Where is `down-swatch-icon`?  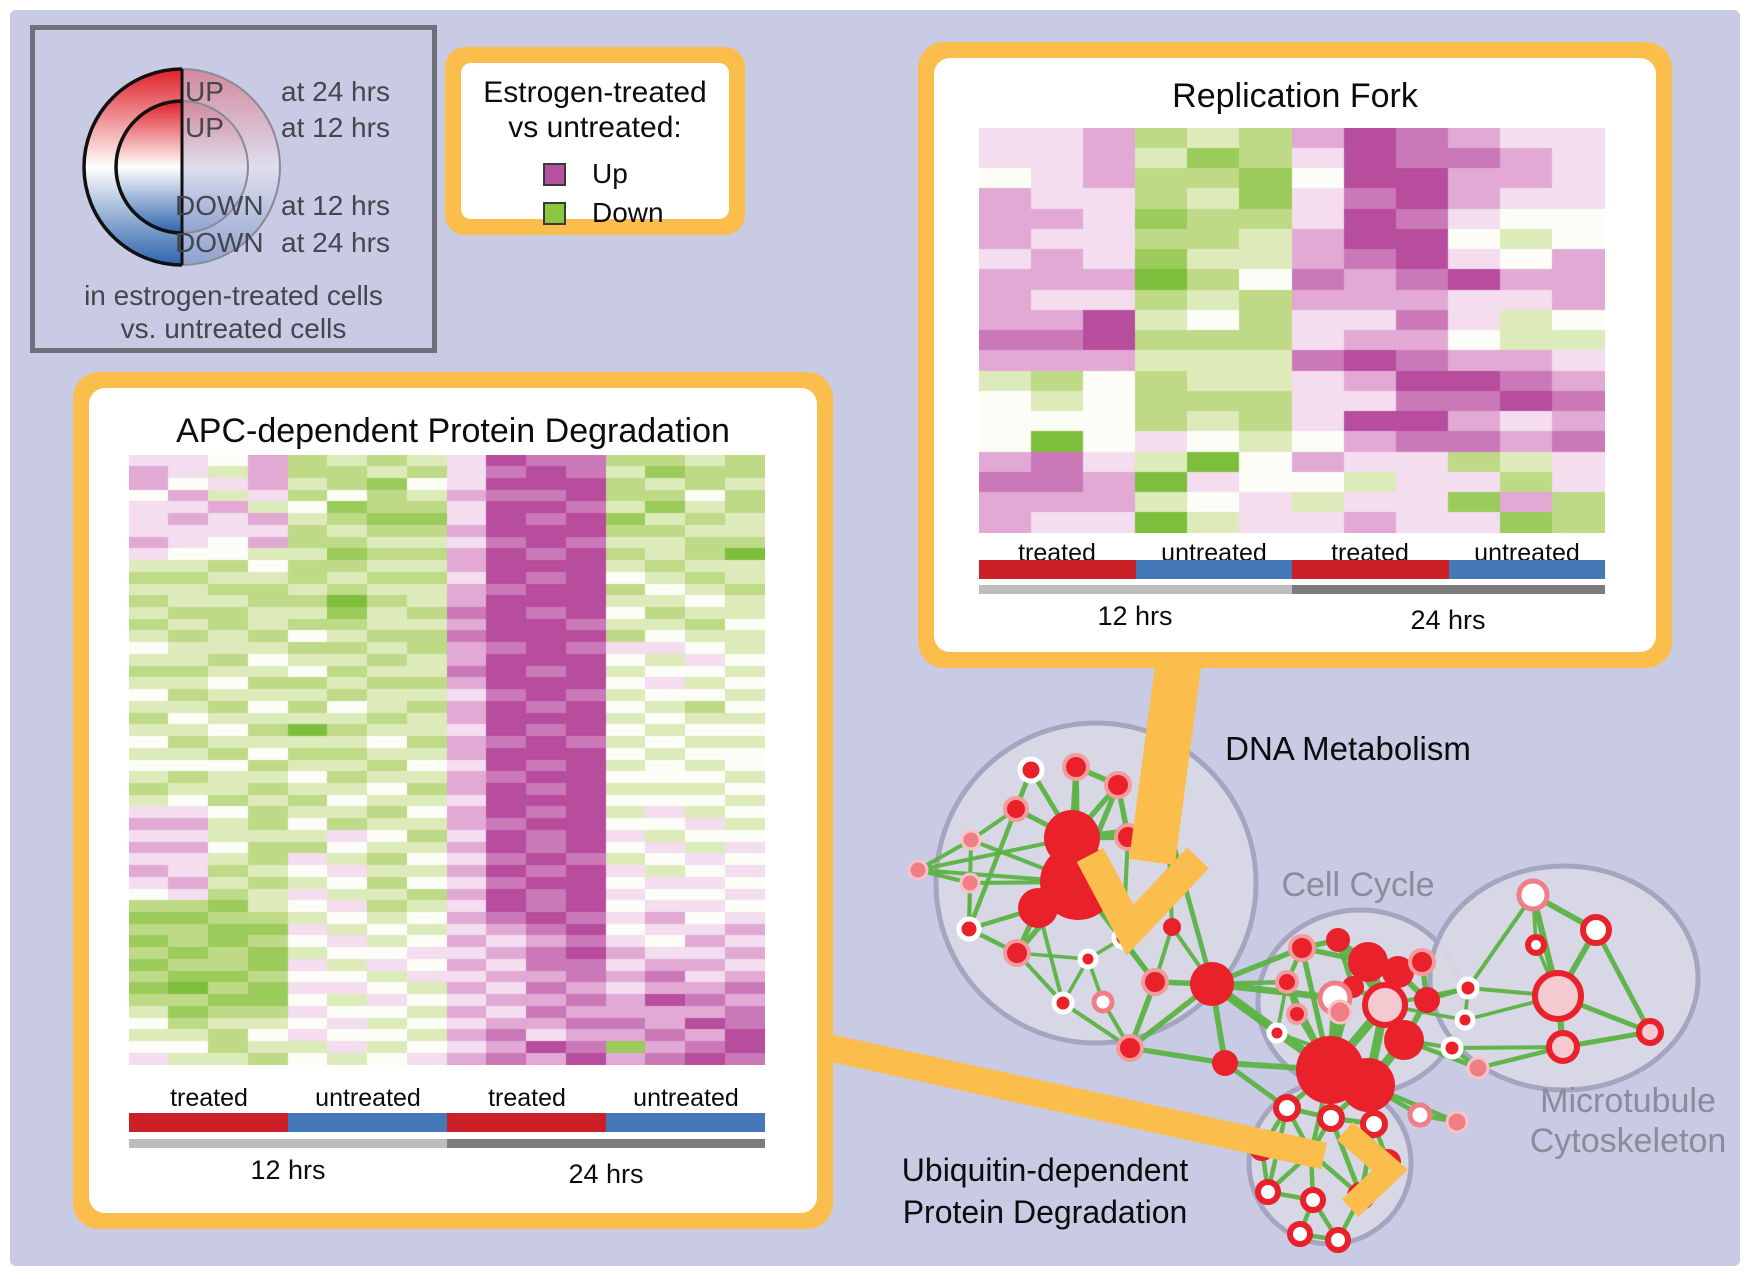
down-swatch-icon is located at coordinates (554, 213).